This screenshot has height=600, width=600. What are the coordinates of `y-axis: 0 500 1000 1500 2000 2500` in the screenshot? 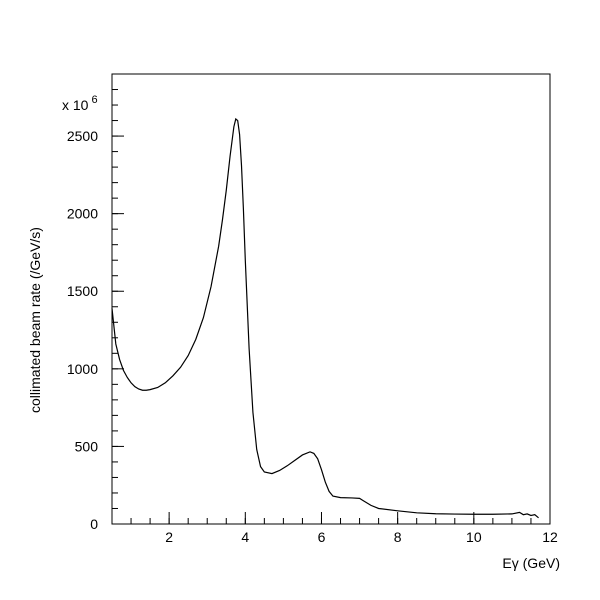 It's located at (95, 330).